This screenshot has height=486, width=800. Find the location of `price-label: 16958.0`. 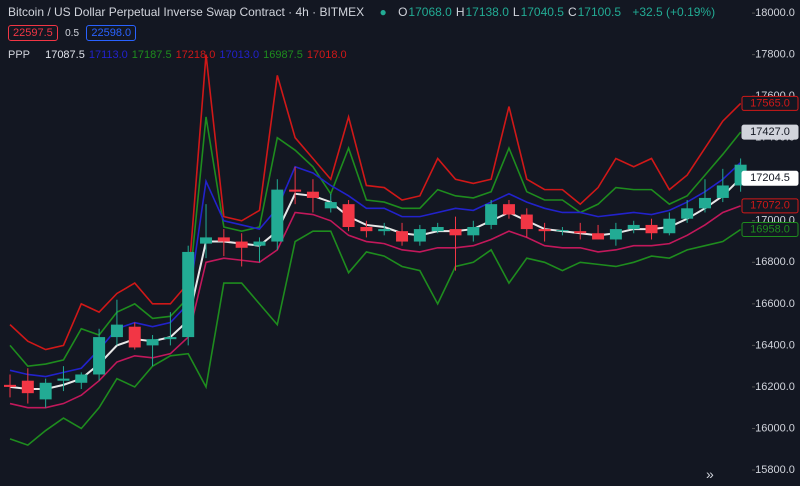

price-label: 16958.0 is located at coordinates (770, 229).